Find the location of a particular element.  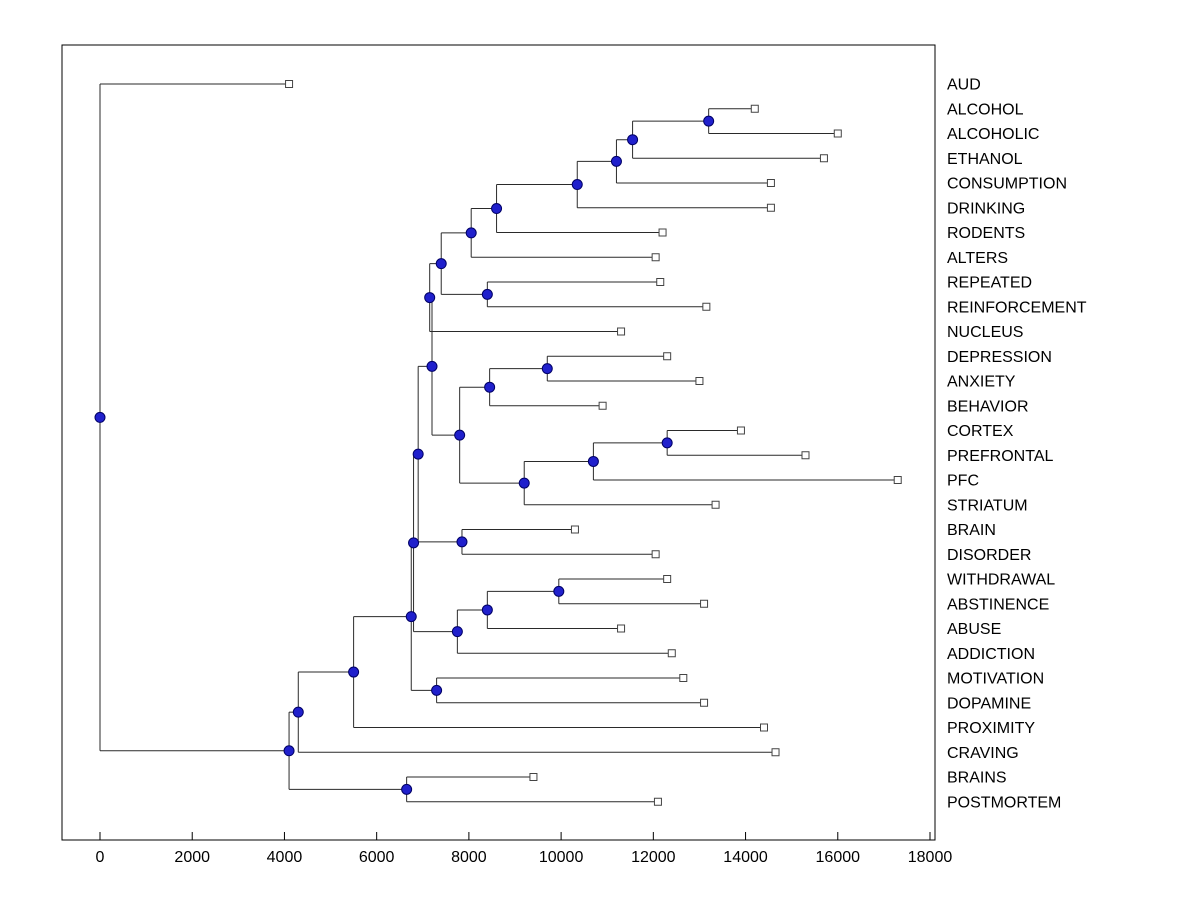

leaf-label: BEHAVIOR is located at coordinates (988, 406).